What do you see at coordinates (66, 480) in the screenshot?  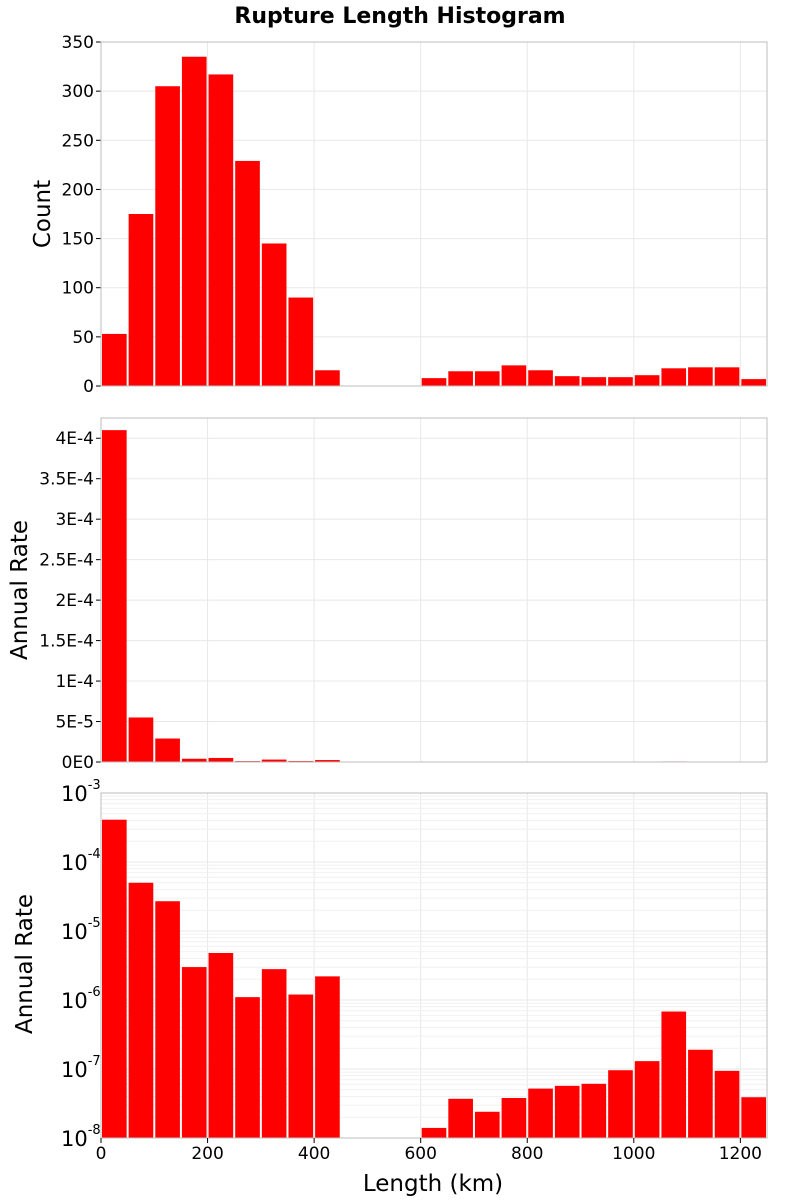 I see `y-tick-label: 3.5E-4` at bounding box center [66, 480].